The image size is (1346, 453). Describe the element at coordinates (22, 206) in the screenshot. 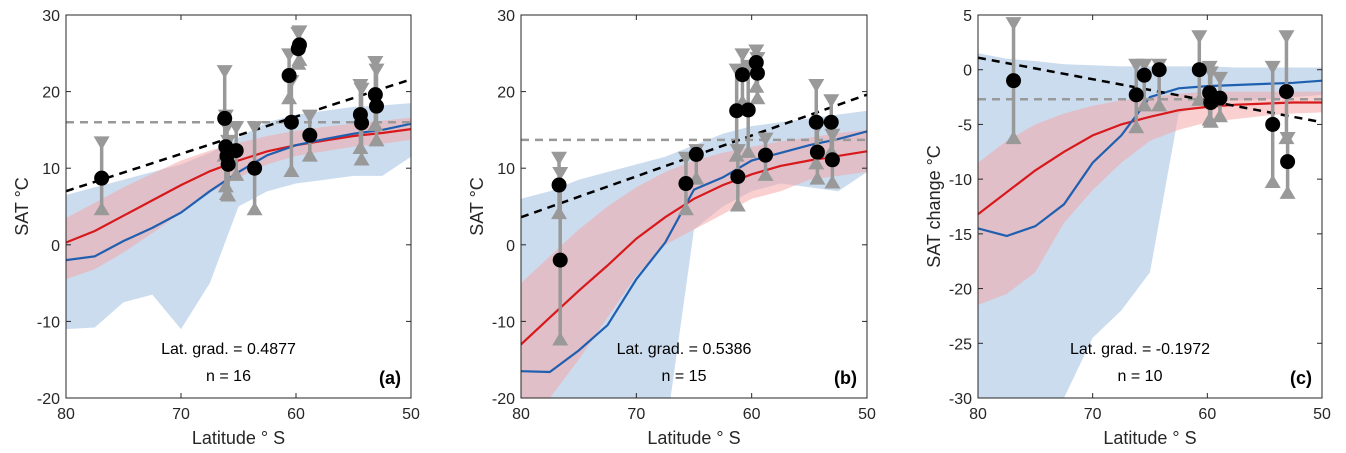

I see `y-axis-label: SAT °C` at that location.